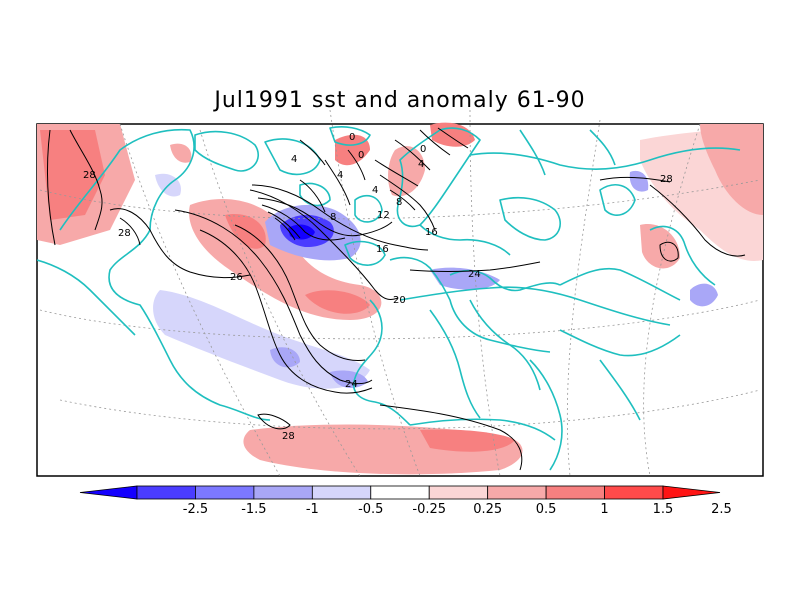 Image resolution: width=800 pixels, height=600 pixels. Describe the element at coordinates (195, 509) in the screenshot. I see `colorbar-tick-label: -2.5` at that location.